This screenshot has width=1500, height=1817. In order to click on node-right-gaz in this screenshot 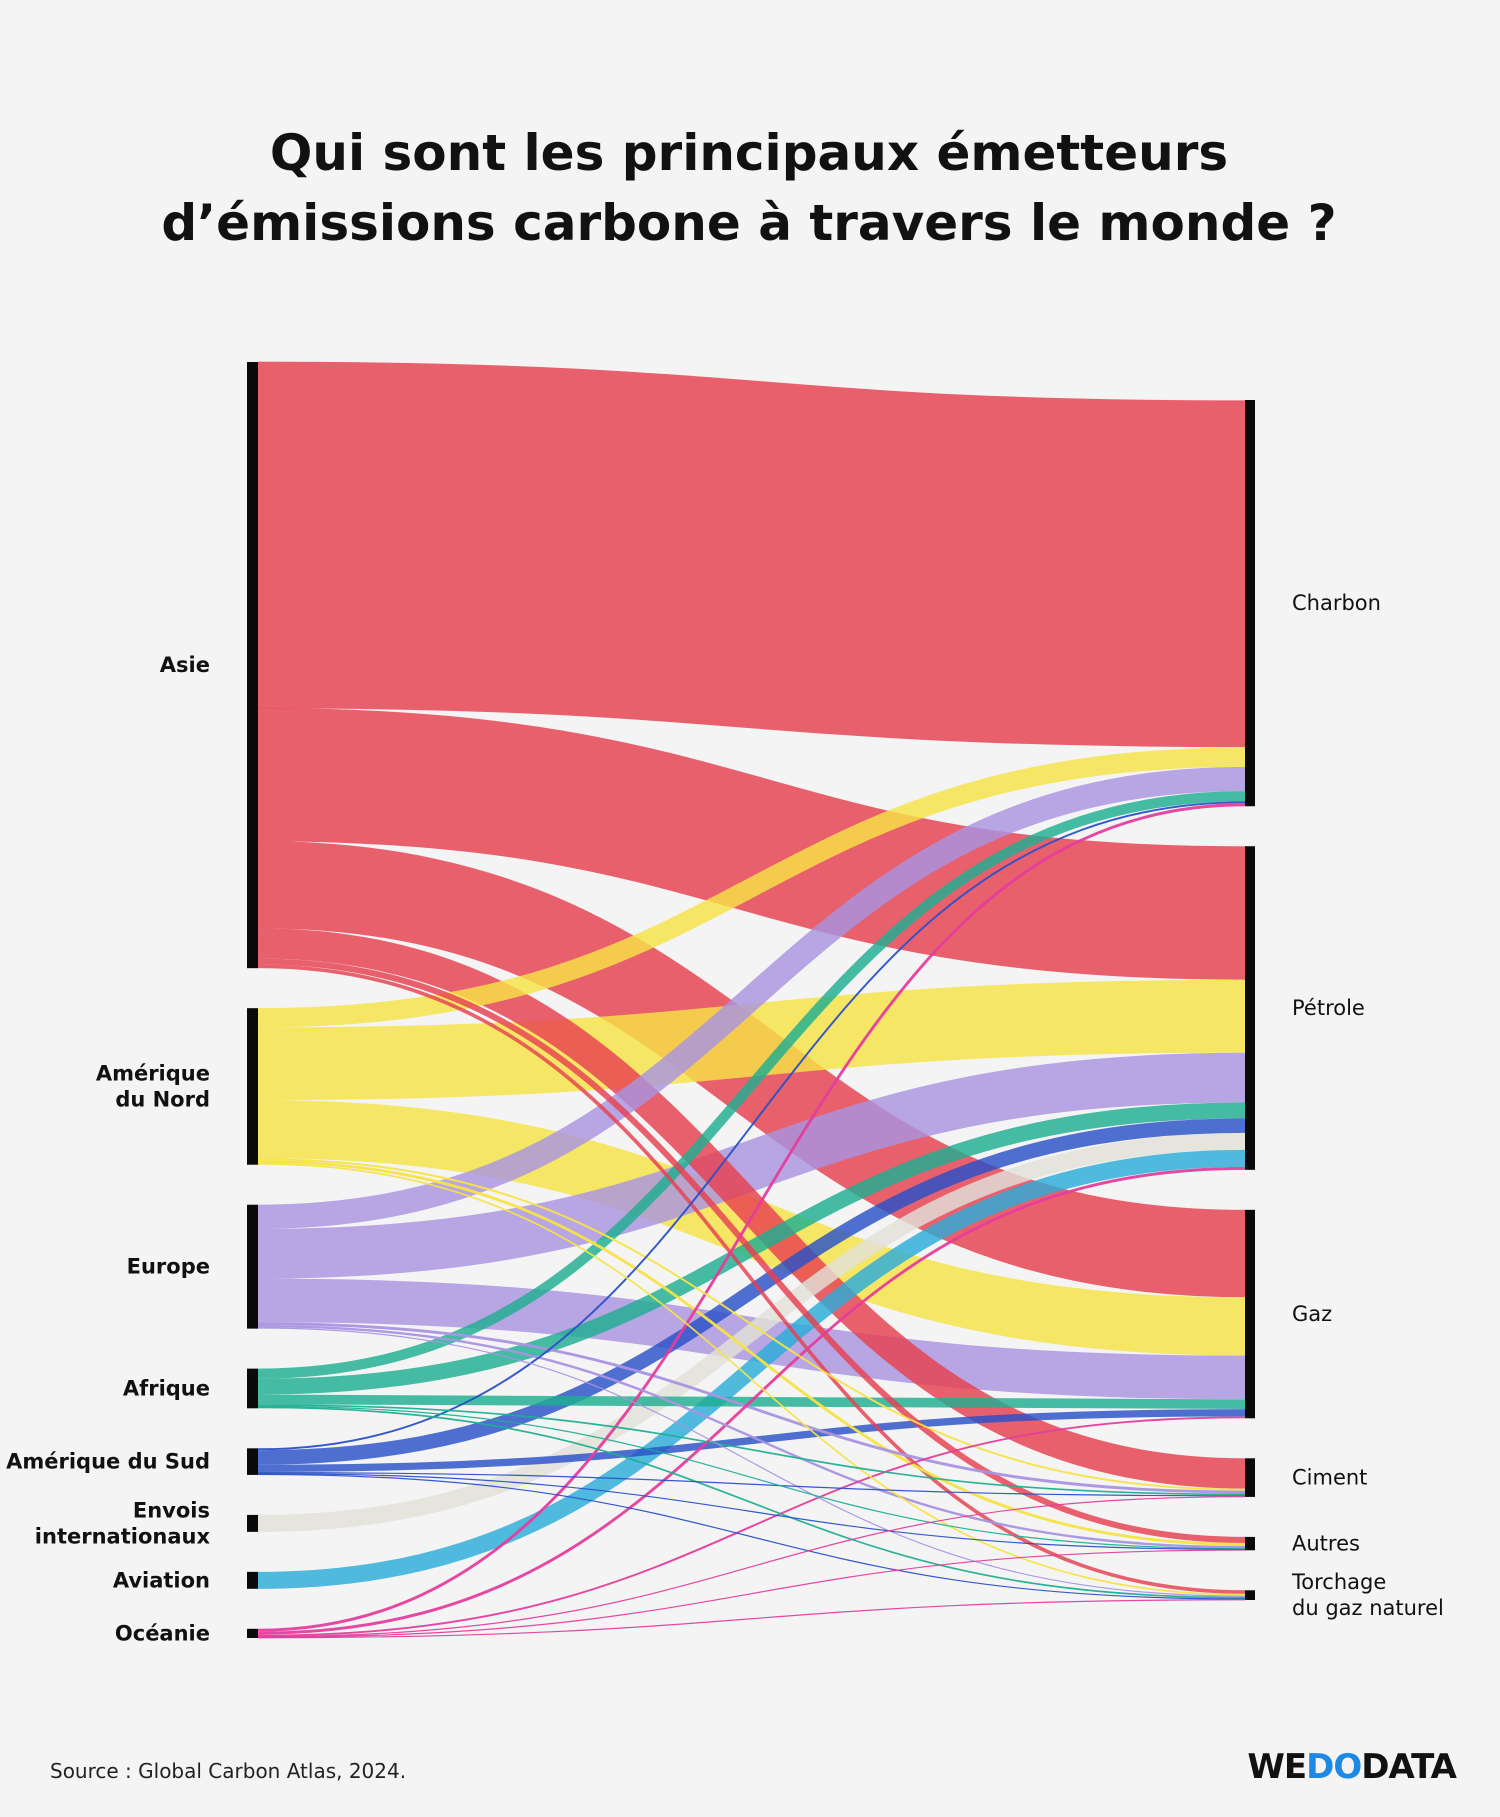, I will do `click(1250, 1314)`.